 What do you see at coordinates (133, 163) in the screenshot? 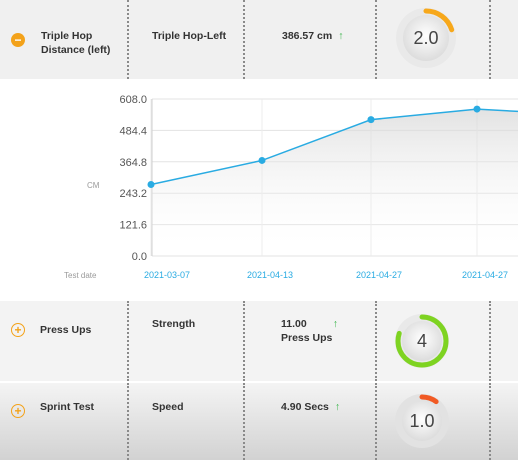
I see `y-tick-label: 364.8` at bounding box center [133, 163].